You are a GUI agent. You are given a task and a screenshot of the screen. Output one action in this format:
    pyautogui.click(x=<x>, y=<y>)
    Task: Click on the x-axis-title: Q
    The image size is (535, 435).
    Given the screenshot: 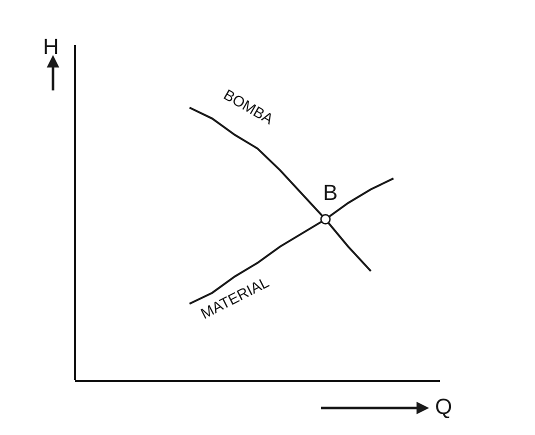 What is the action you would take?
    pyautogui.click(x=443, y=406)
    